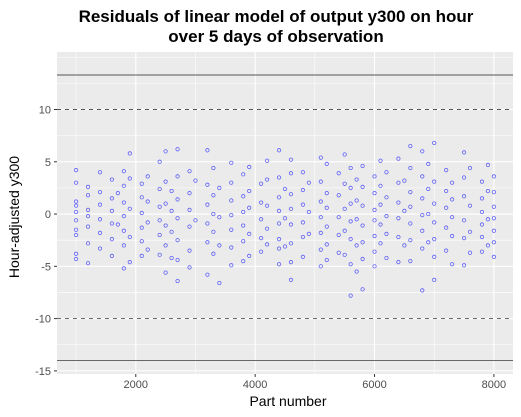 Image resolution: width=521 pixels, height=417 pixels. What do you see at coordinates (315, 382) in the screenshot?
I see `x-axis-ticks: 2000 4000 6000 8000` at bounding box center [315, 382].